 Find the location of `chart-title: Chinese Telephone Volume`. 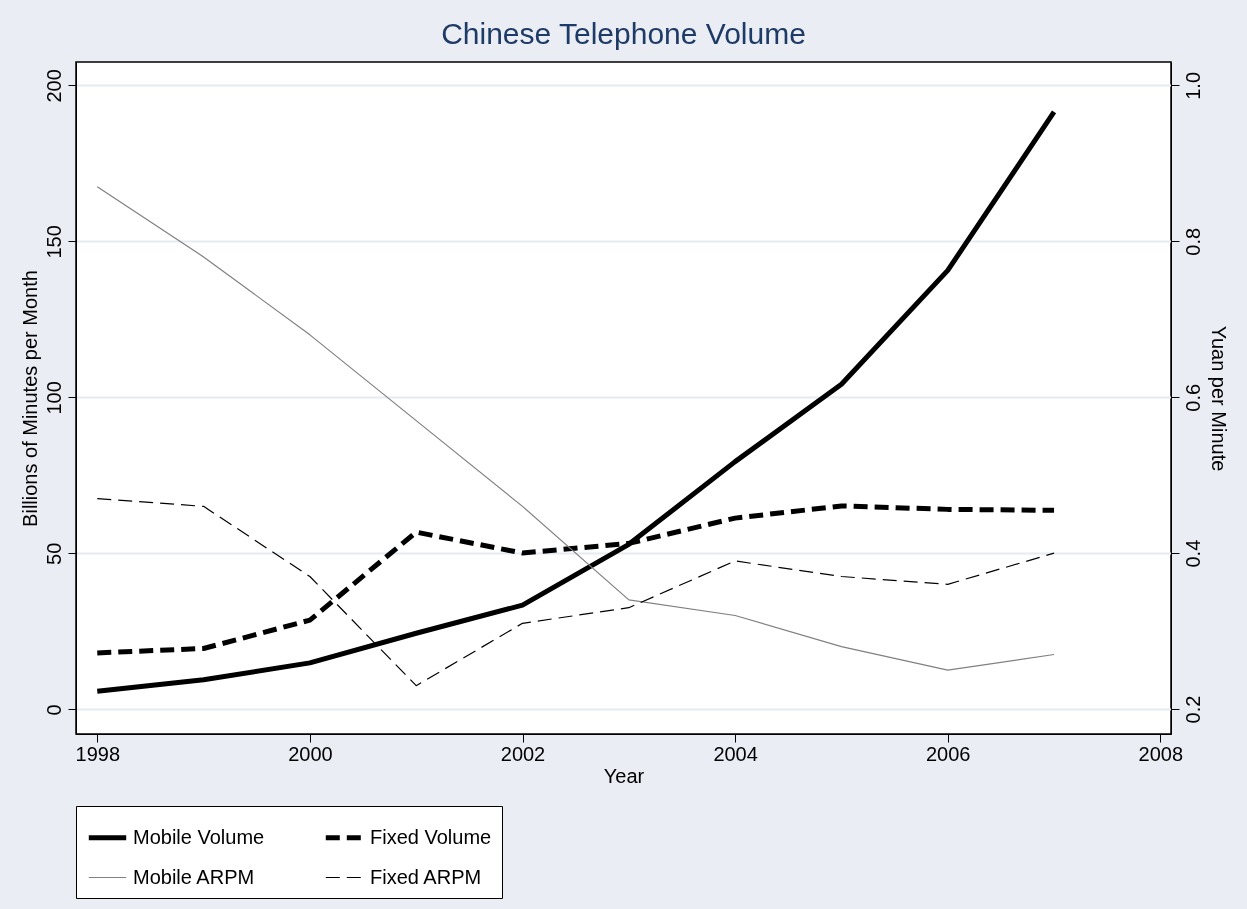

chart-title: Chinese Telephone Volume is located at coordinates (623, 33).